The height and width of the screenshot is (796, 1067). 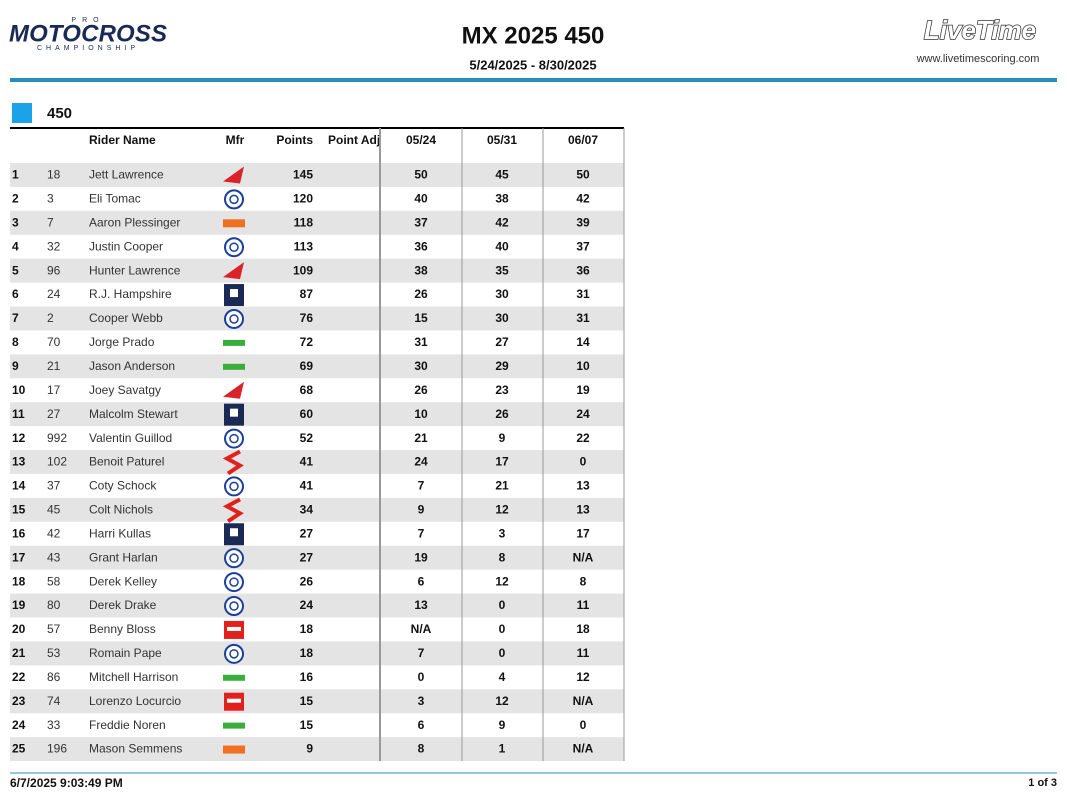 What do you see at coordinates (57, 462) in the screenshot?
I see `cell: 102` at bounding box center [57, 462].